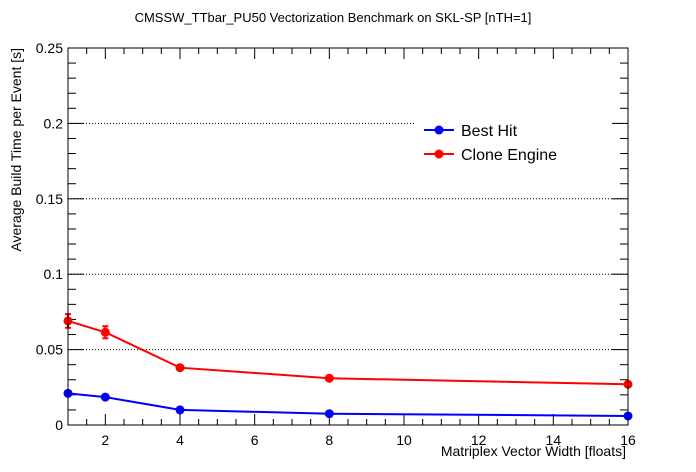 The width and height of the screenshot is (696, 472). What do you see at coordinates (54, 274) in the screenshot?
I see `y-tick-label: 0.1` at bounding box center [54, 274].